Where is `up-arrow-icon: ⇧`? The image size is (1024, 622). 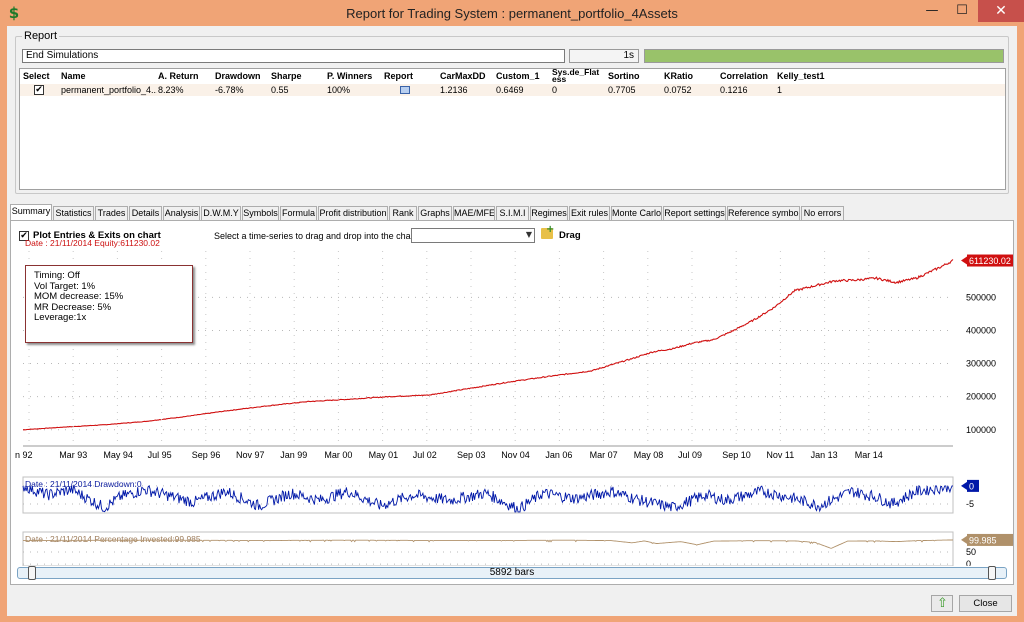 up-arrow-icon: ⇧ is located at coordinates (942, 603).